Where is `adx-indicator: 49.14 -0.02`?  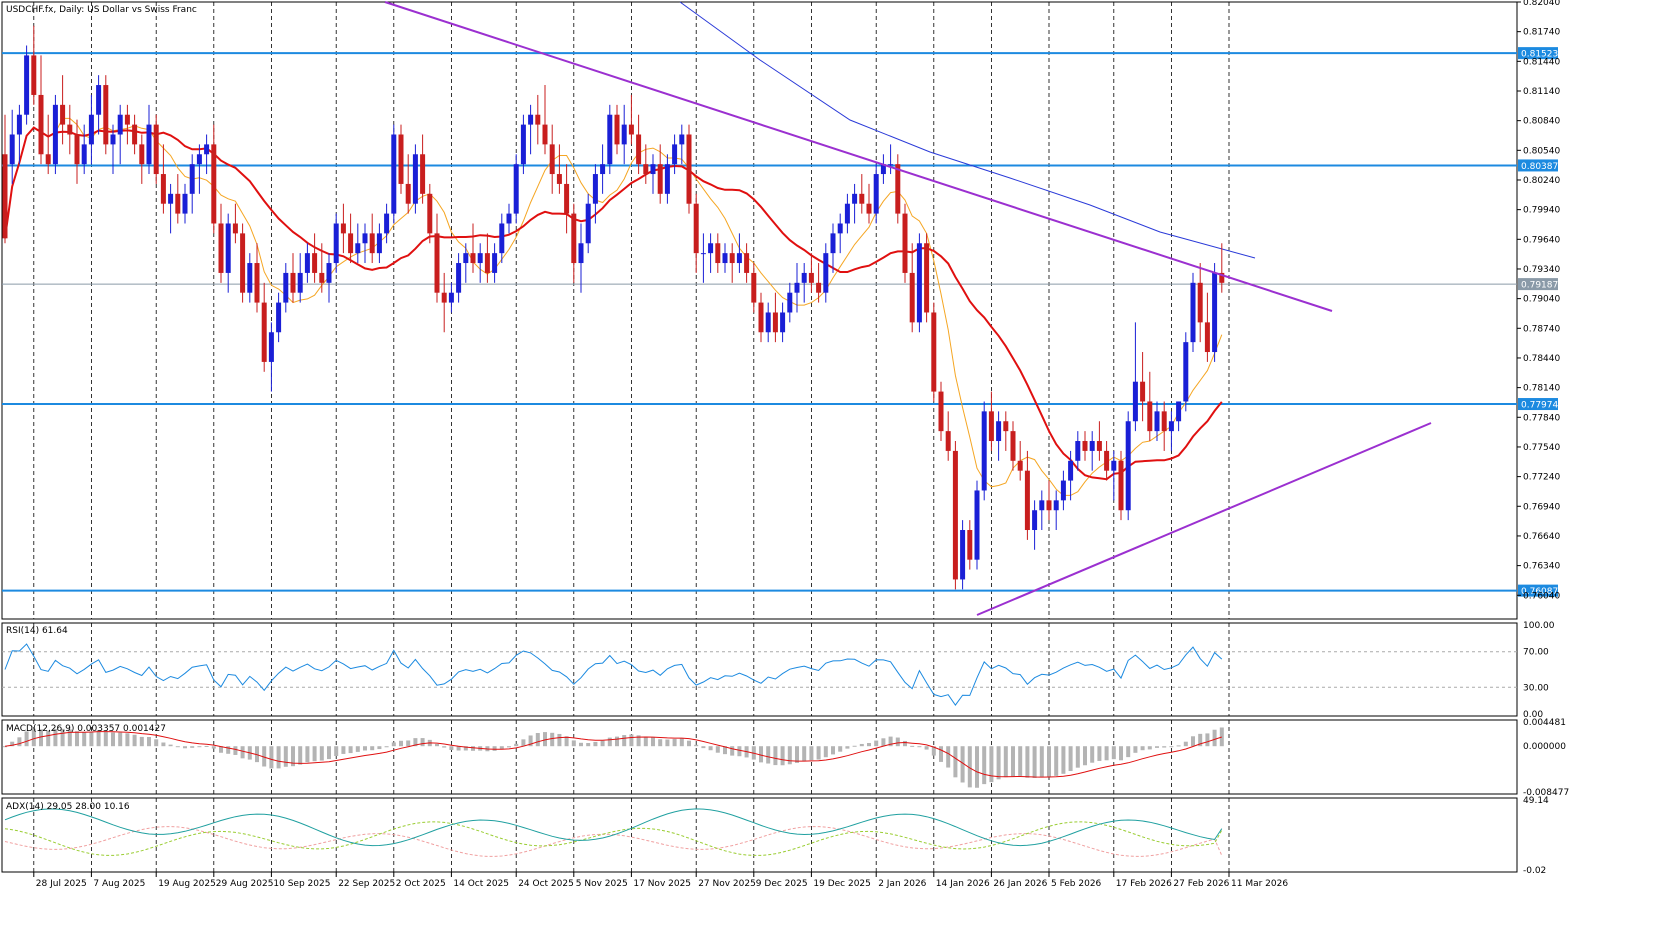 adx-indicator: 49.14 -0.02 is located at coordinates (776, 836).